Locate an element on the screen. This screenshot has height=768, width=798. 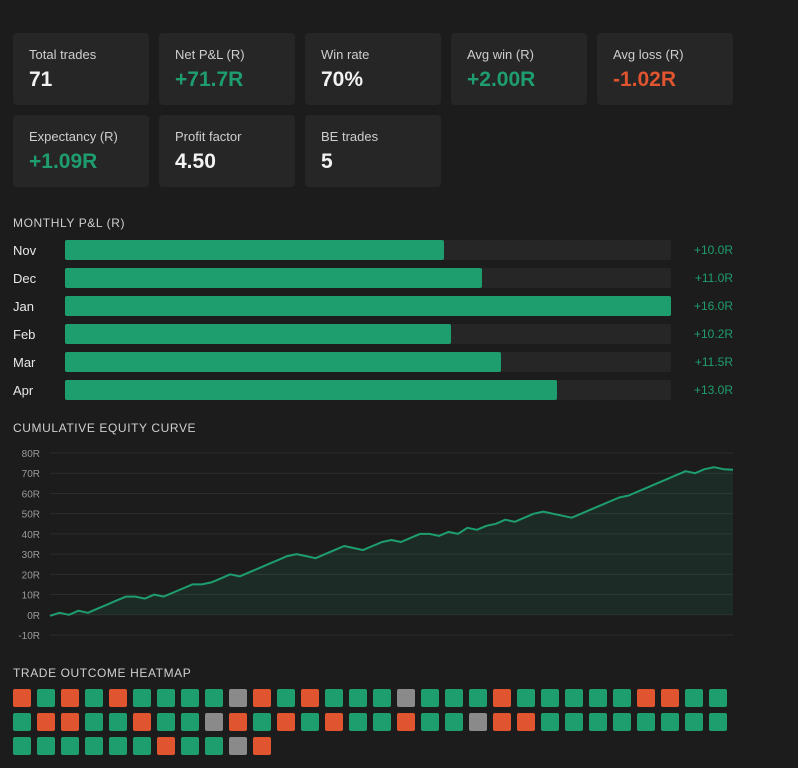
monthly-bar-row: Jan +16.0R is located at coordinates (375, 306).